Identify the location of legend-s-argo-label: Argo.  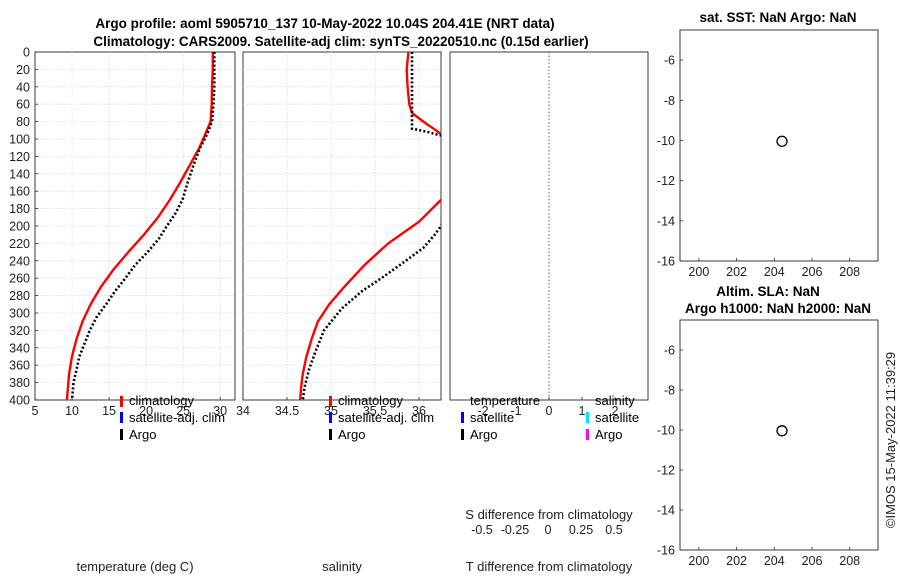
(608, 434).